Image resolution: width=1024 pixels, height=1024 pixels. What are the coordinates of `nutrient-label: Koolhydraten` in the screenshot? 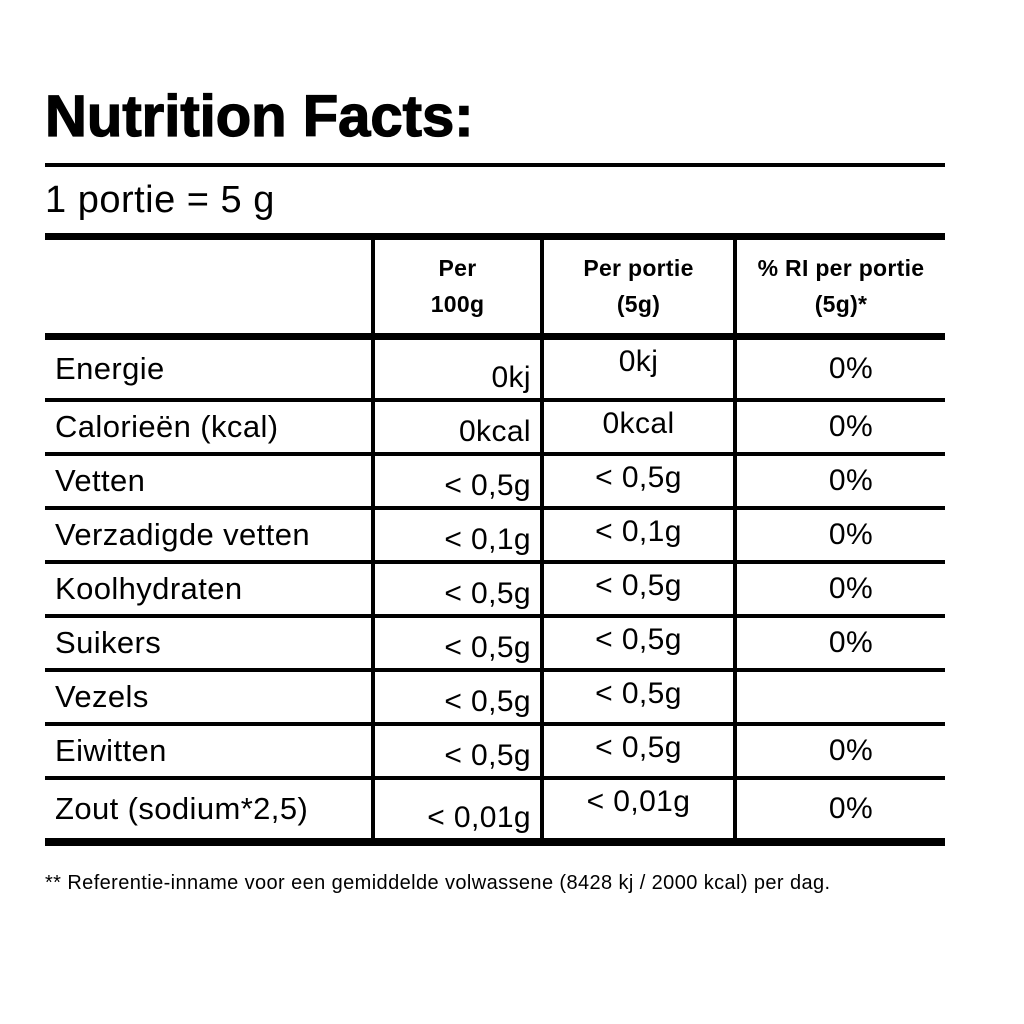 It's located at (149, 588).